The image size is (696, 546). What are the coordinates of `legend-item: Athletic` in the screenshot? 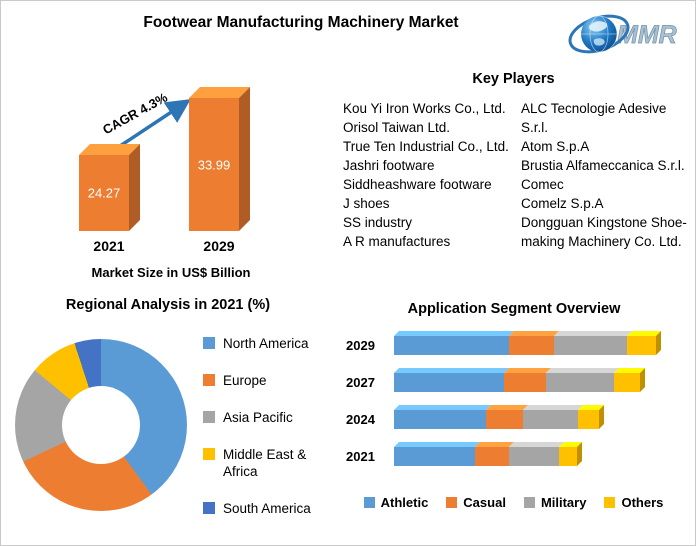 It's located at (396, 502).